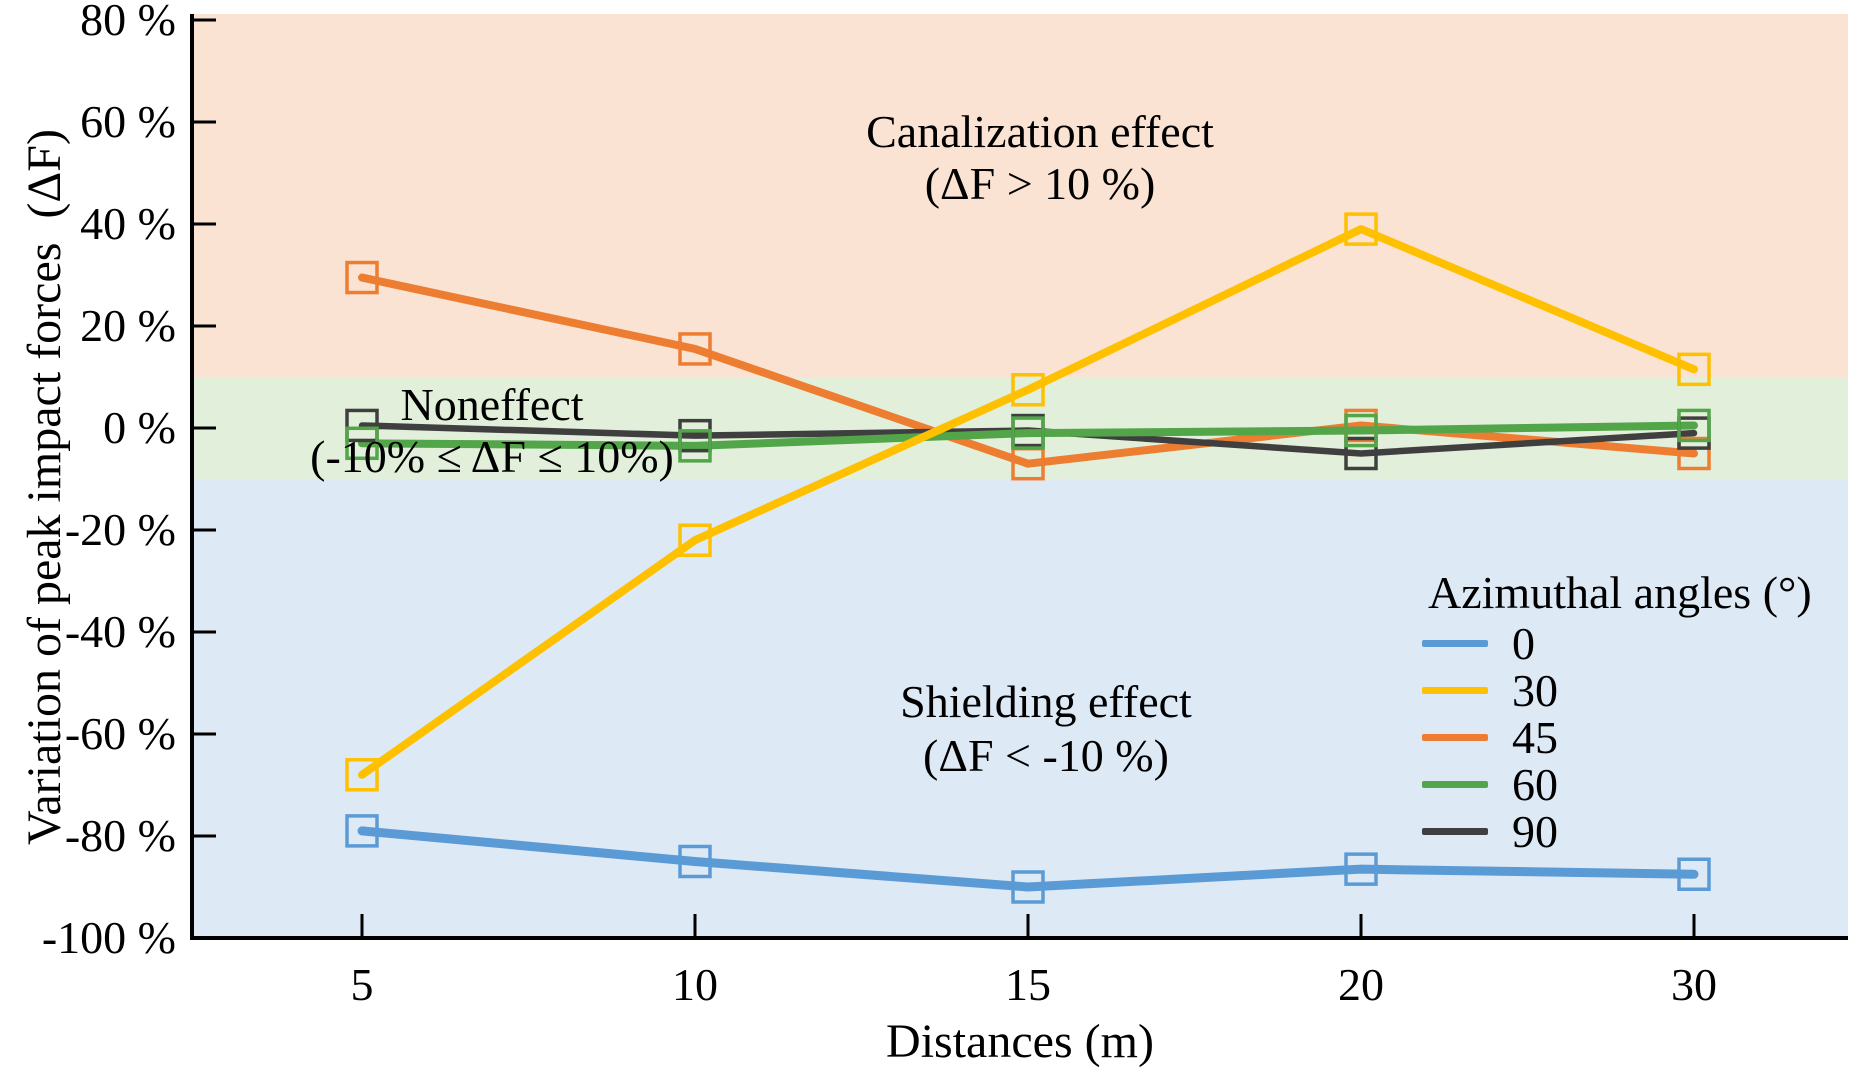  What do you see at coordinates (362, 443) in the screenshot?
I see `data-point-60deg-x5` at bounding box center [362, 443].